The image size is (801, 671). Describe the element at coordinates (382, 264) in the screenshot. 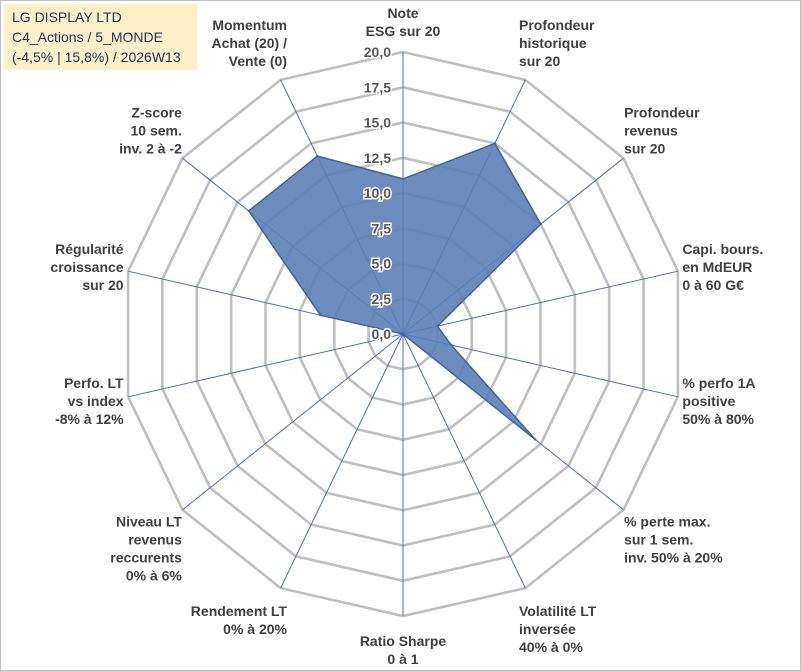

I see `tick-label: 5,0` at that location.